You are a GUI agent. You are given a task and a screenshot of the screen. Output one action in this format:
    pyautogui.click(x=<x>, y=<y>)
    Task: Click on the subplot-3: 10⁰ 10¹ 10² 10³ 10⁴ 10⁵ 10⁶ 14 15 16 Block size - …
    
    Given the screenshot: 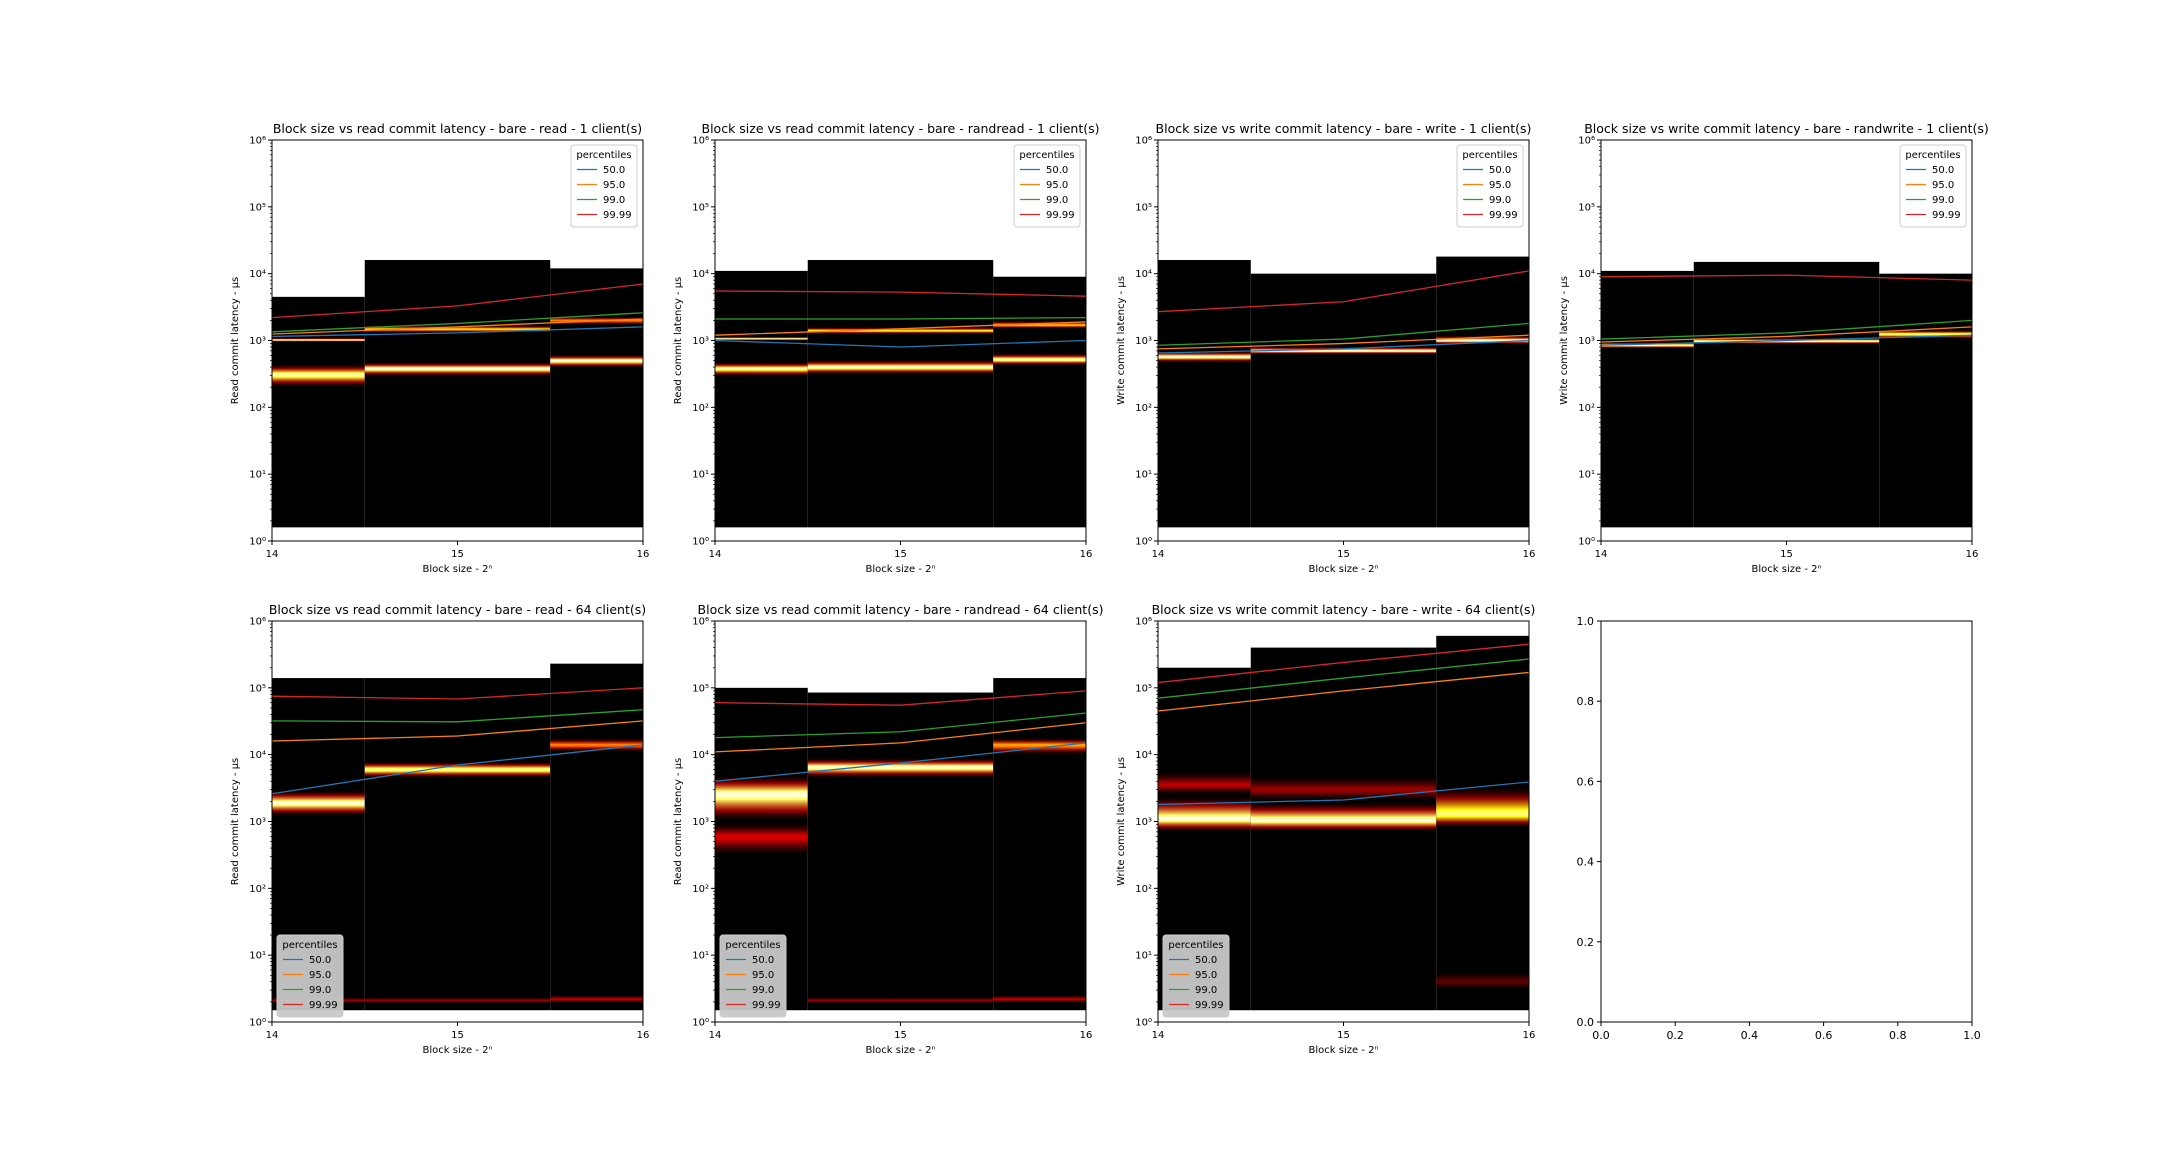 What is the action you would take?
    pyautogui.click(x=1325, y=348)
    